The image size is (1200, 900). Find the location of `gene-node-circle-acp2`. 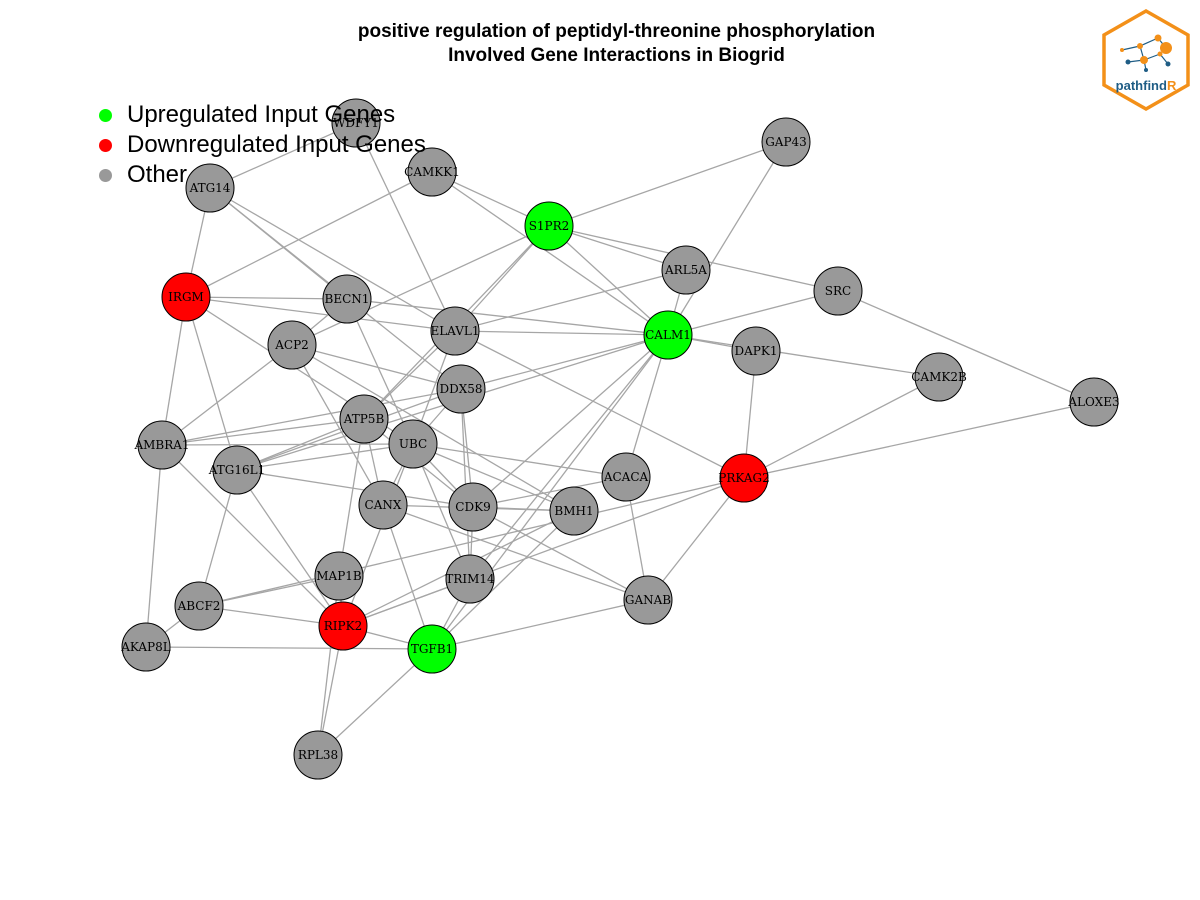

gene-node-circle-acp2 is located at coordinates (292, 345).